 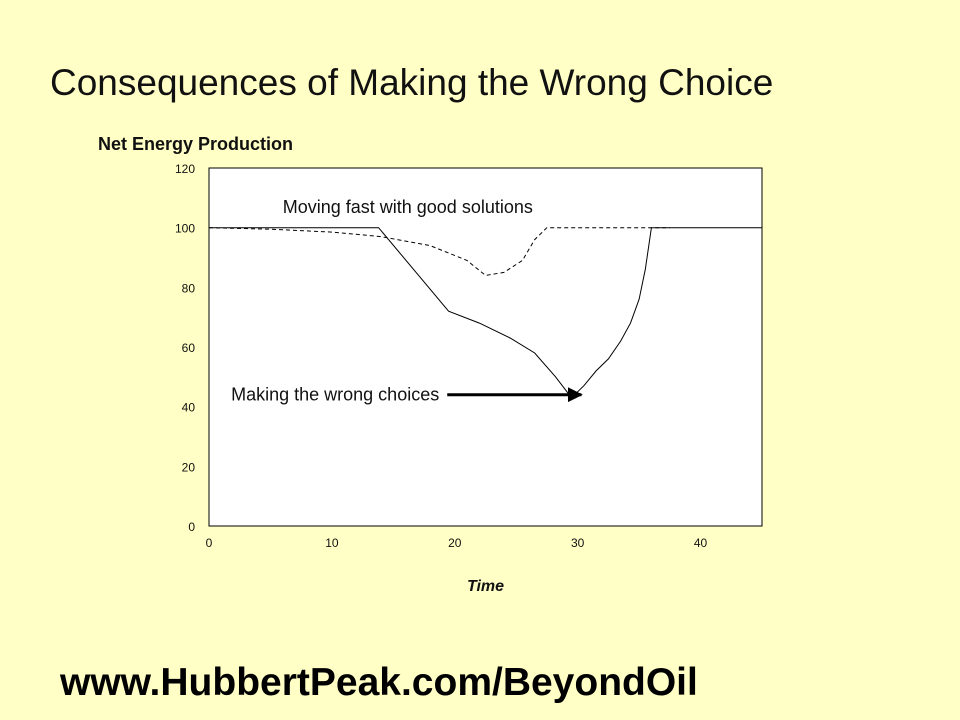 I want to click on x-tick-label: 10, so click(x=332, y=543).